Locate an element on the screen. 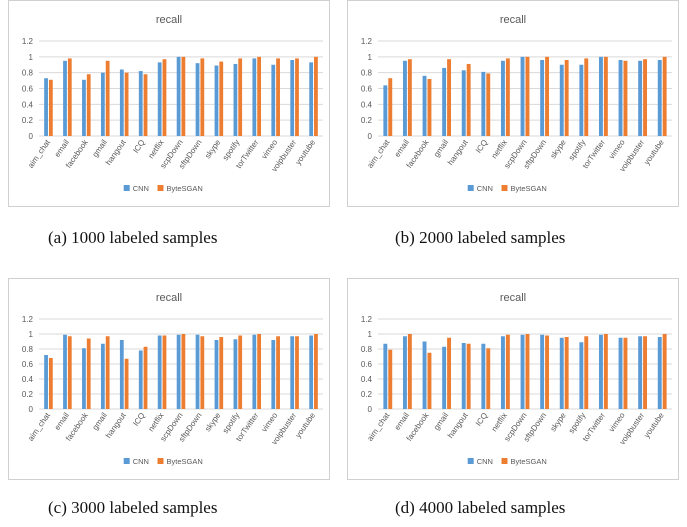 The image size is (687, 527). x-tick-label: email is located at coordinates (402, 148).